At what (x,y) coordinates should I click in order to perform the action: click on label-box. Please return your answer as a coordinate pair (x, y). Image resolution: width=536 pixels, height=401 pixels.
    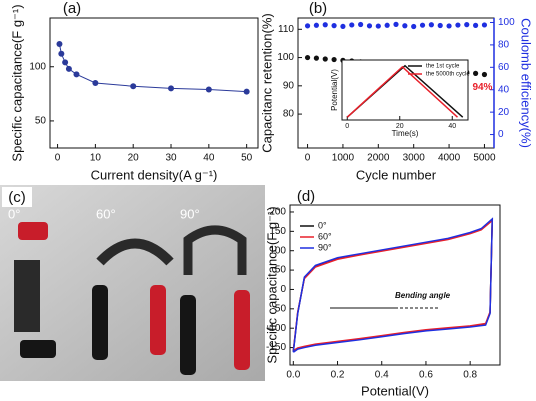
    Looking at the image, I should click on (17, 197).